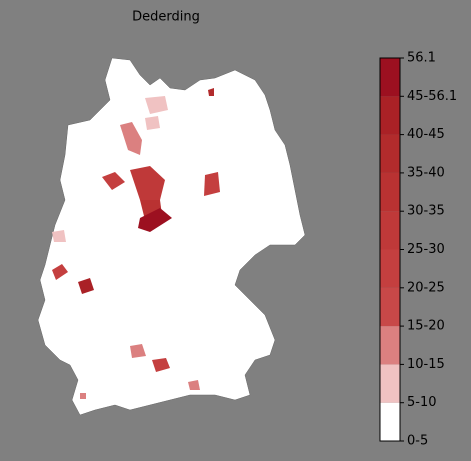 The image size is (471, 461). I want to click on colorbar-label: 45-56.1, so click(432, 96).